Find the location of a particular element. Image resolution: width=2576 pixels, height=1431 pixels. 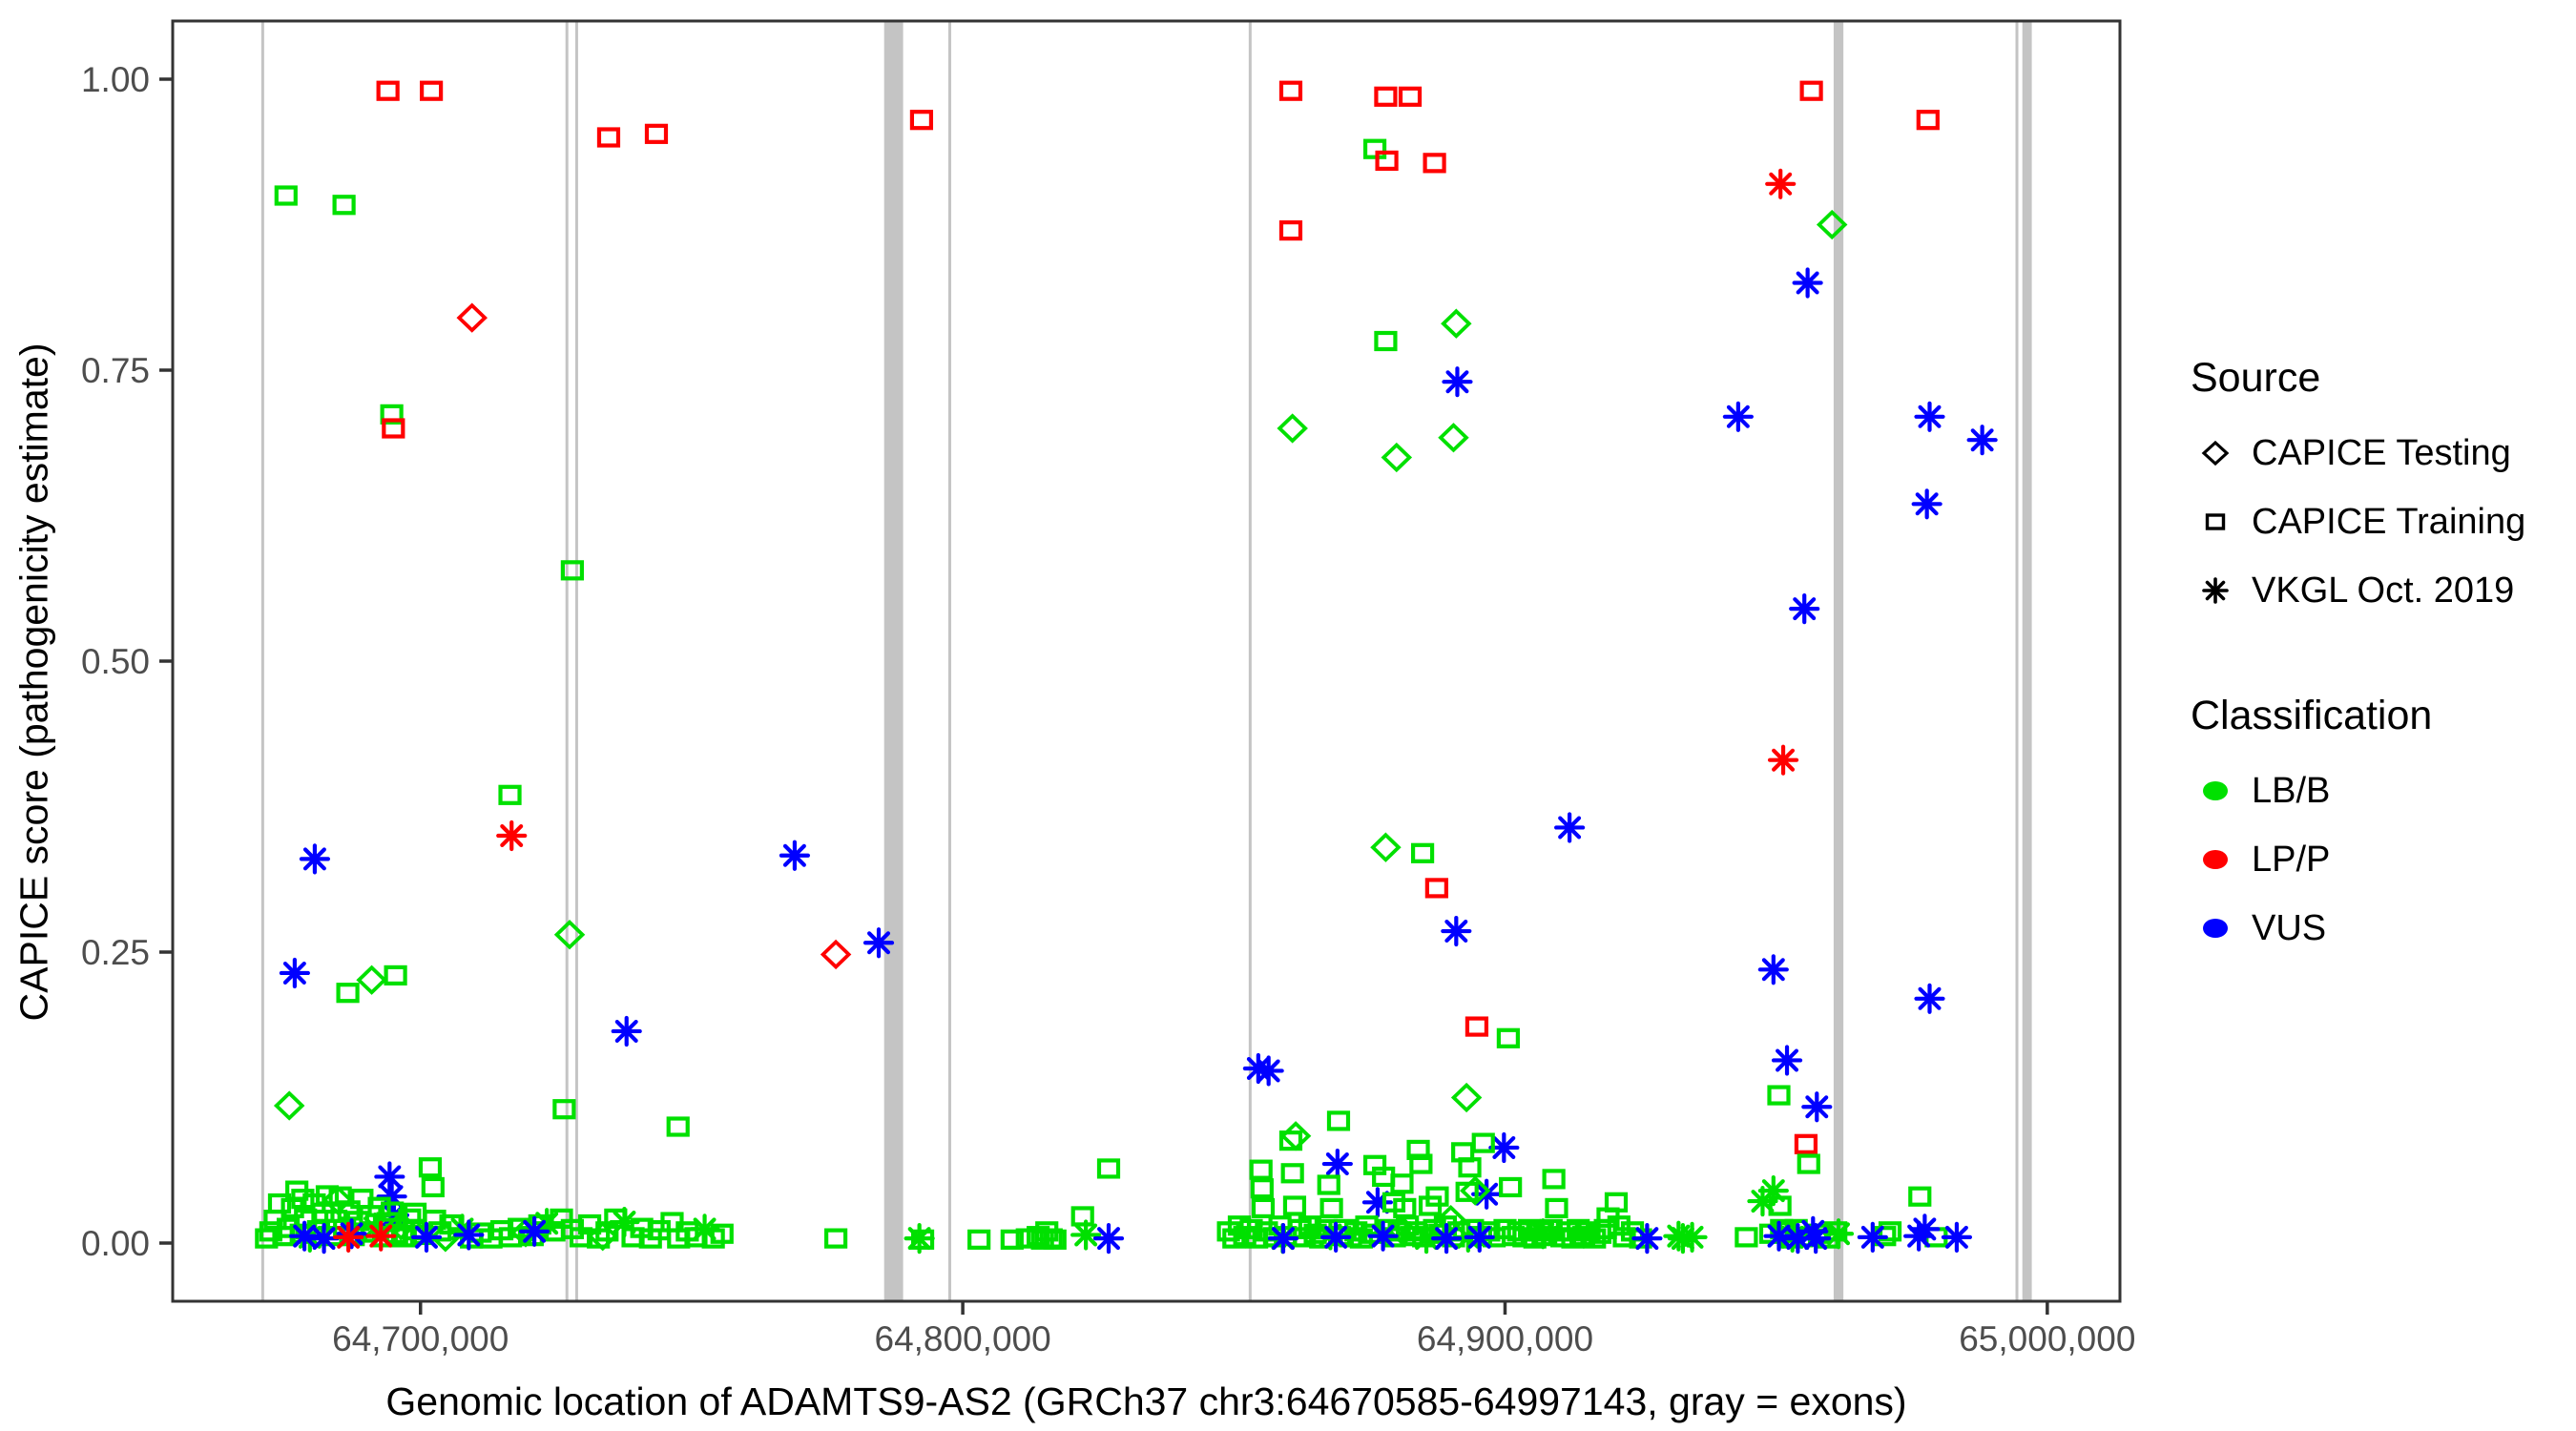

x-tick-label: 65,000,000 is located at coordinates (2047, 1338).